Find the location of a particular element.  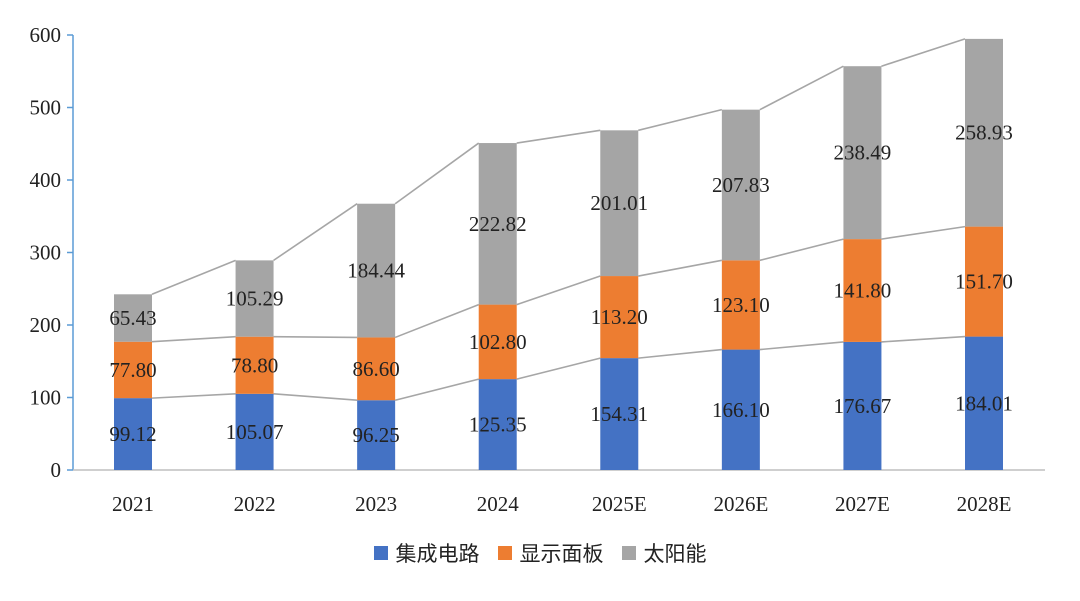

x-tick-label: 2021 is located at coordinates (133, 504).